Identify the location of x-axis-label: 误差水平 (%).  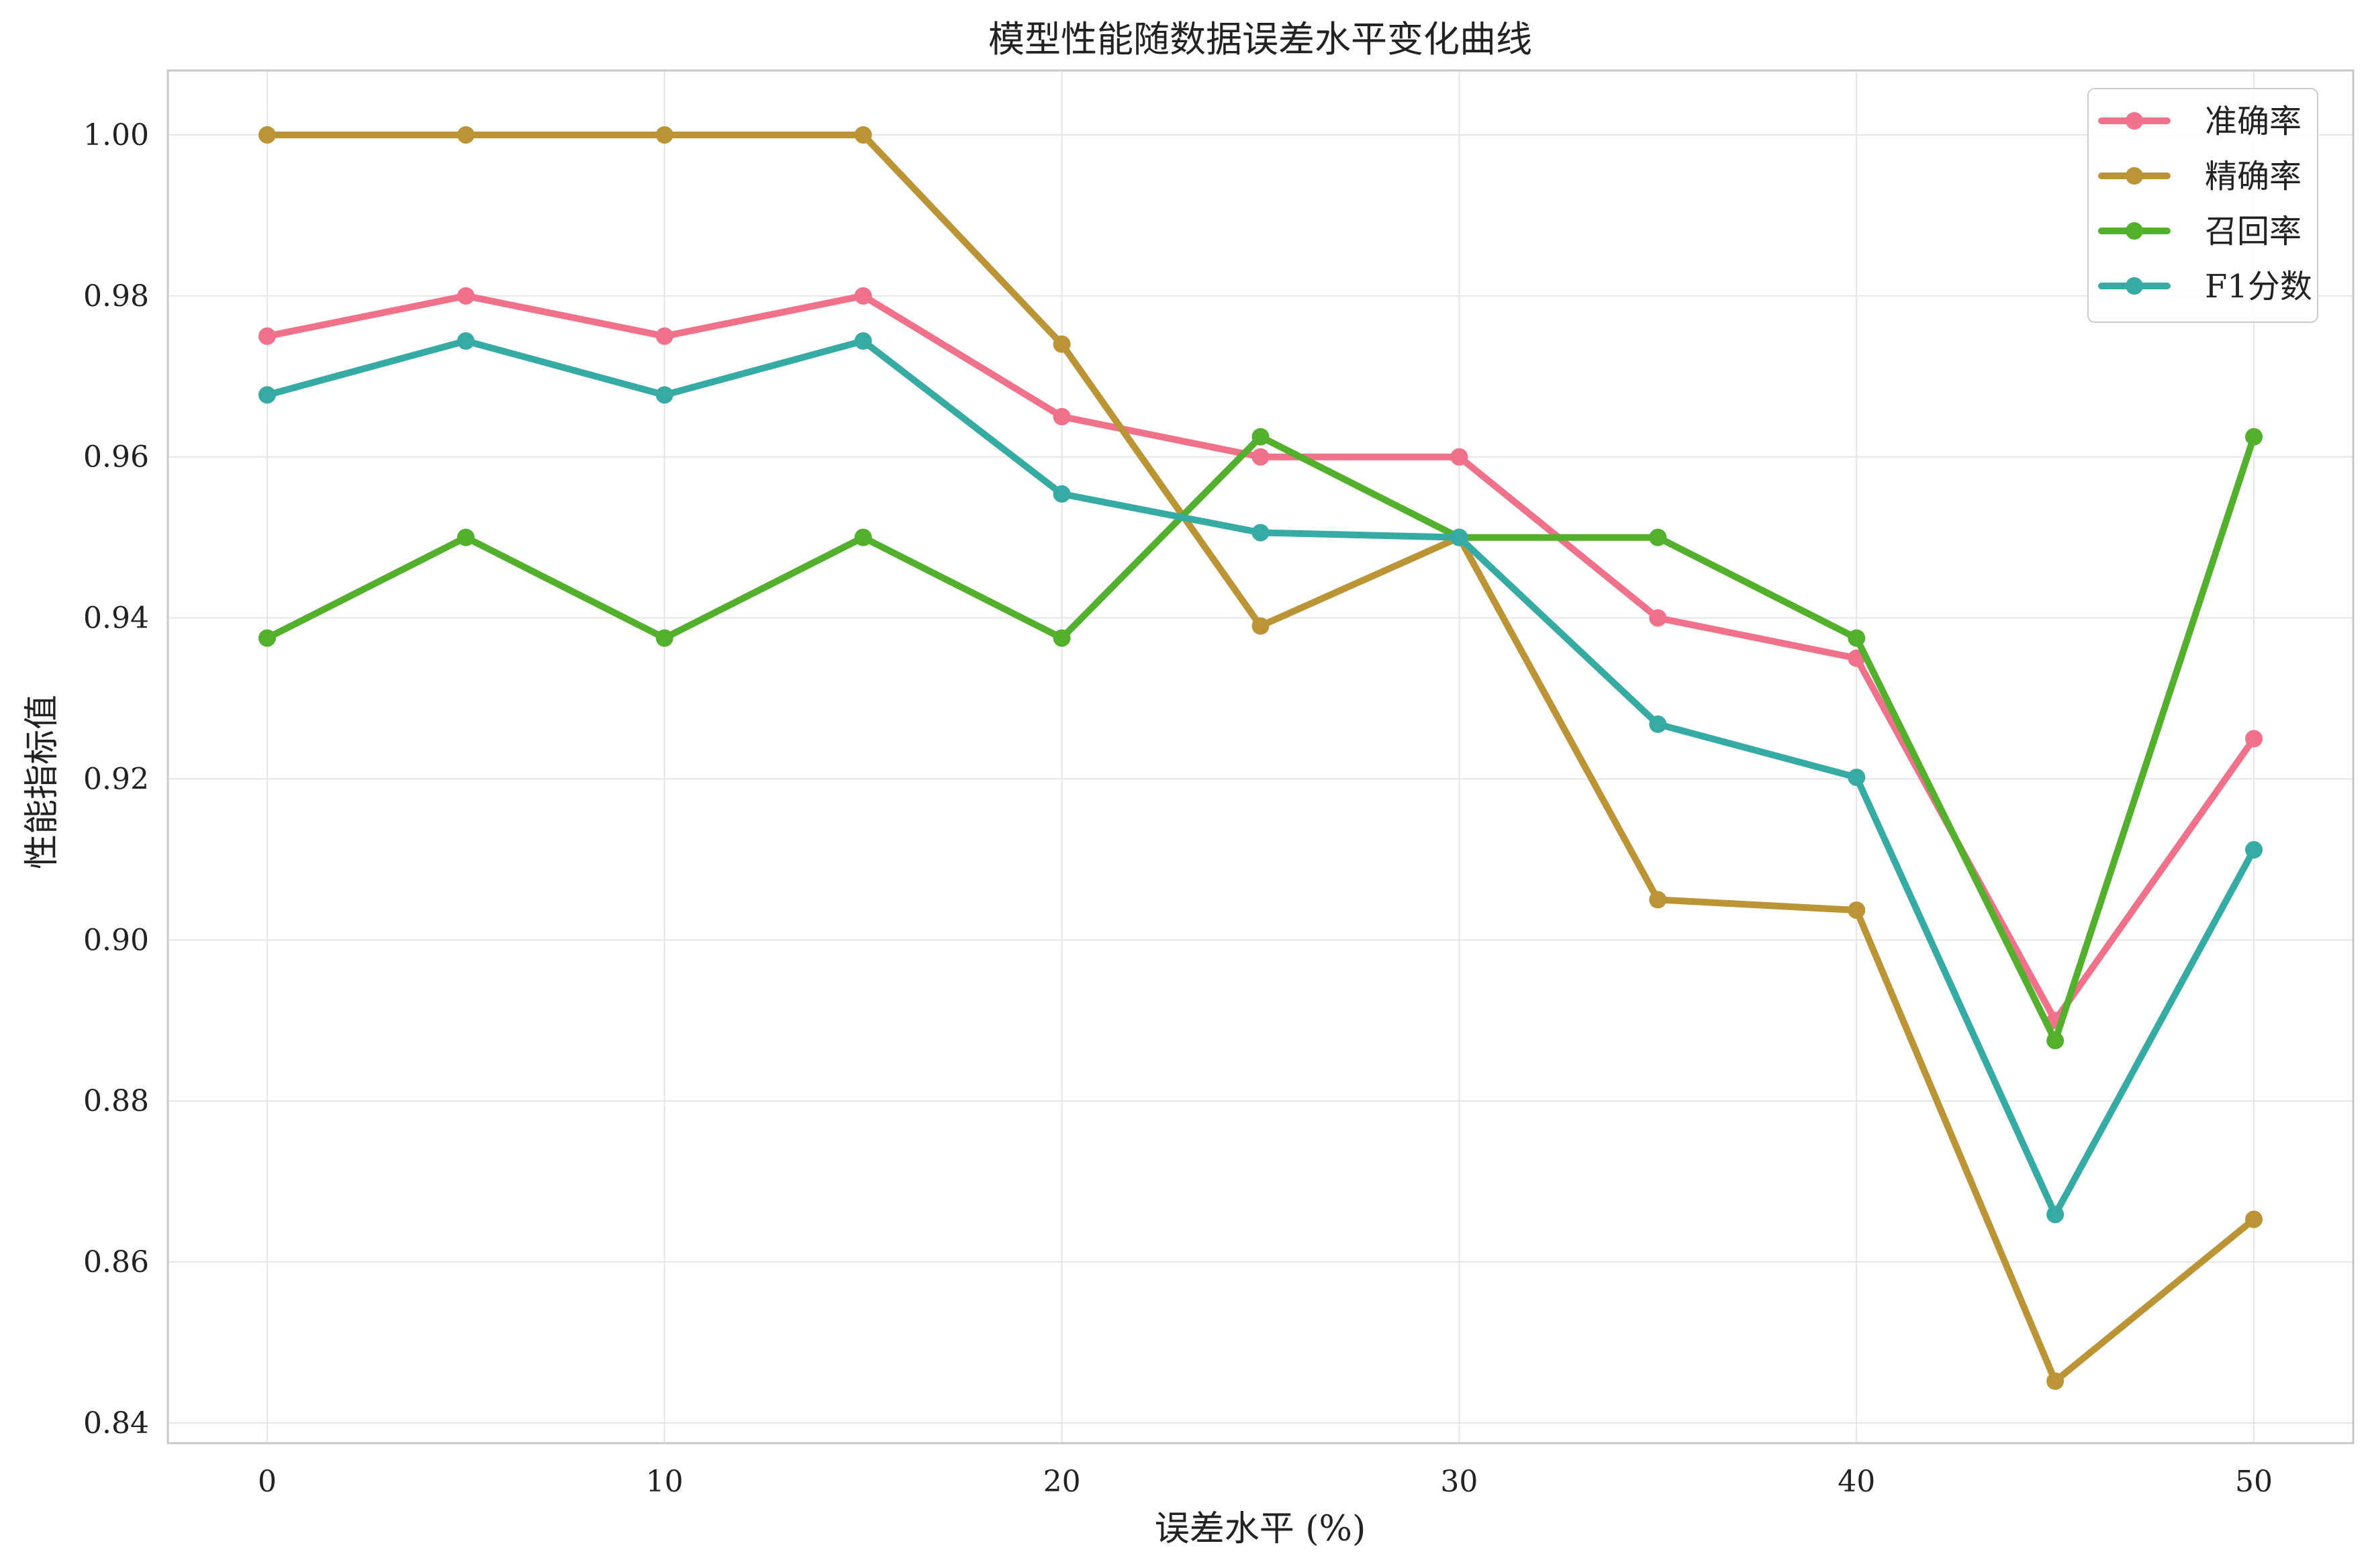
(1260, 1529).